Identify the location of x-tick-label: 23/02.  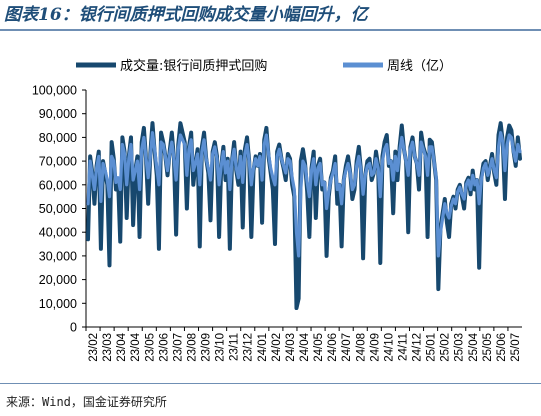
(94, 347).